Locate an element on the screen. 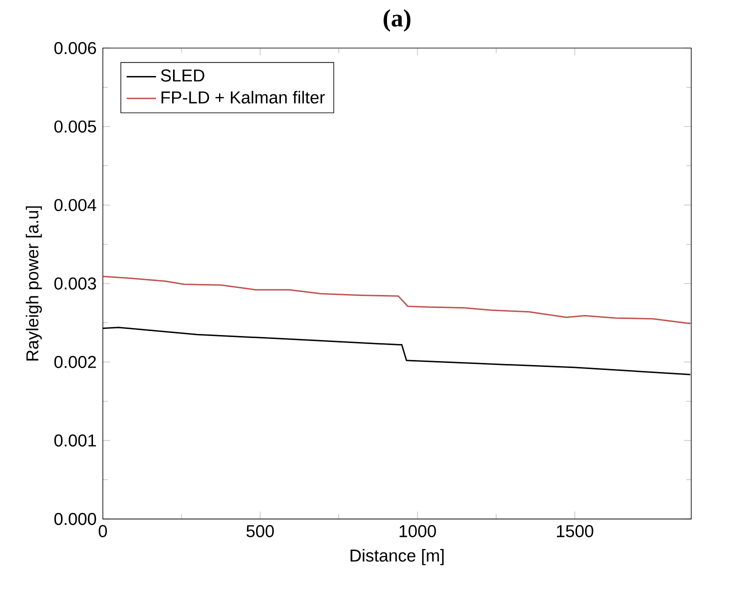  x-tick-label: 500 is located at coordinates (260, 531).